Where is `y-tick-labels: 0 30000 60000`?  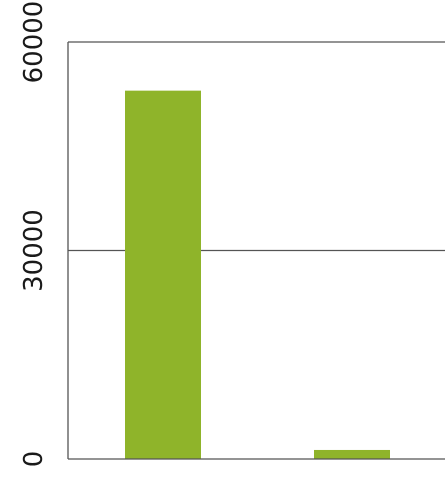 y-tick-labels: 0 30000 60000 is located at coordinates (34, 234).